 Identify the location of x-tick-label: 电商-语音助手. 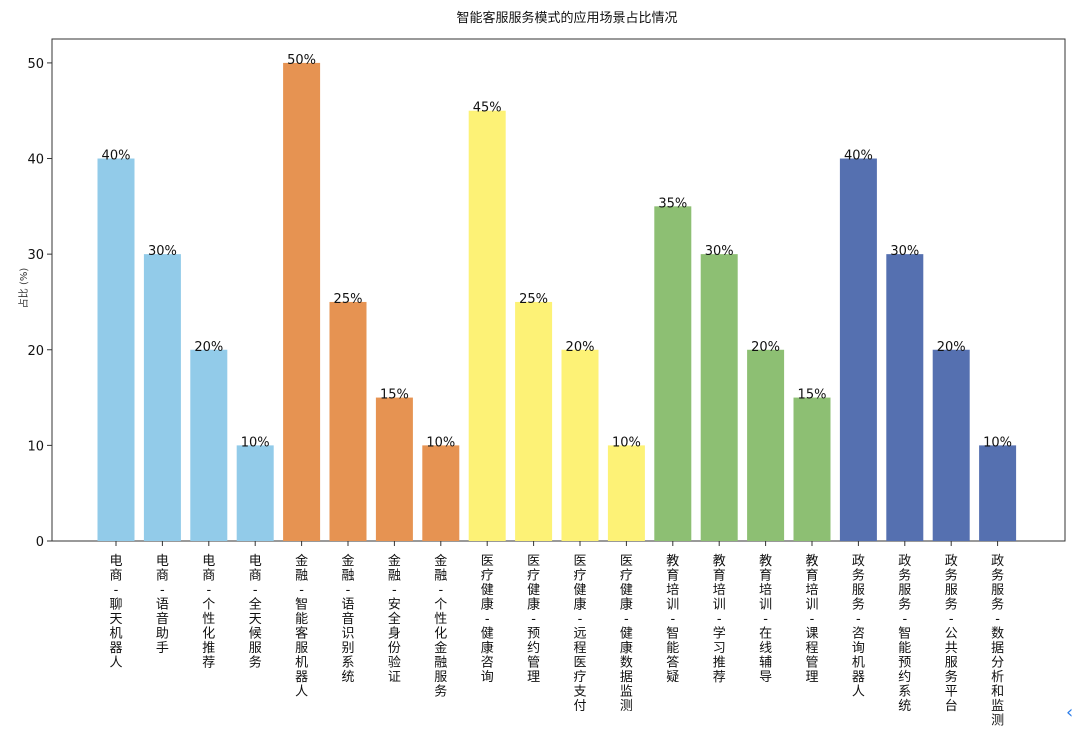
(162, 605).